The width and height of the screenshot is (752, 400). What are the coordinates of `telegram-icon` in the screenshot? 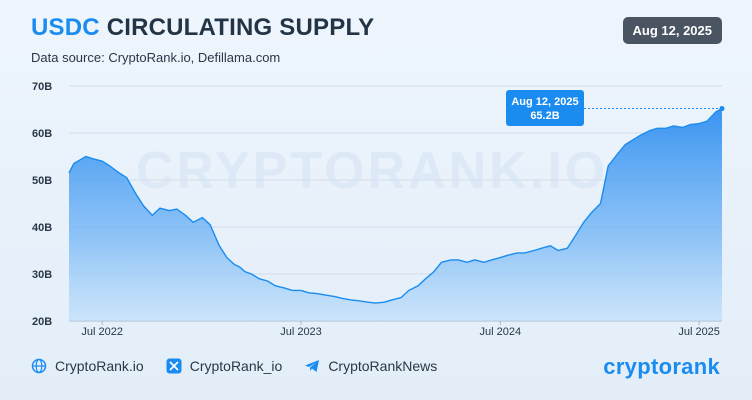 It's located at (312, 366).